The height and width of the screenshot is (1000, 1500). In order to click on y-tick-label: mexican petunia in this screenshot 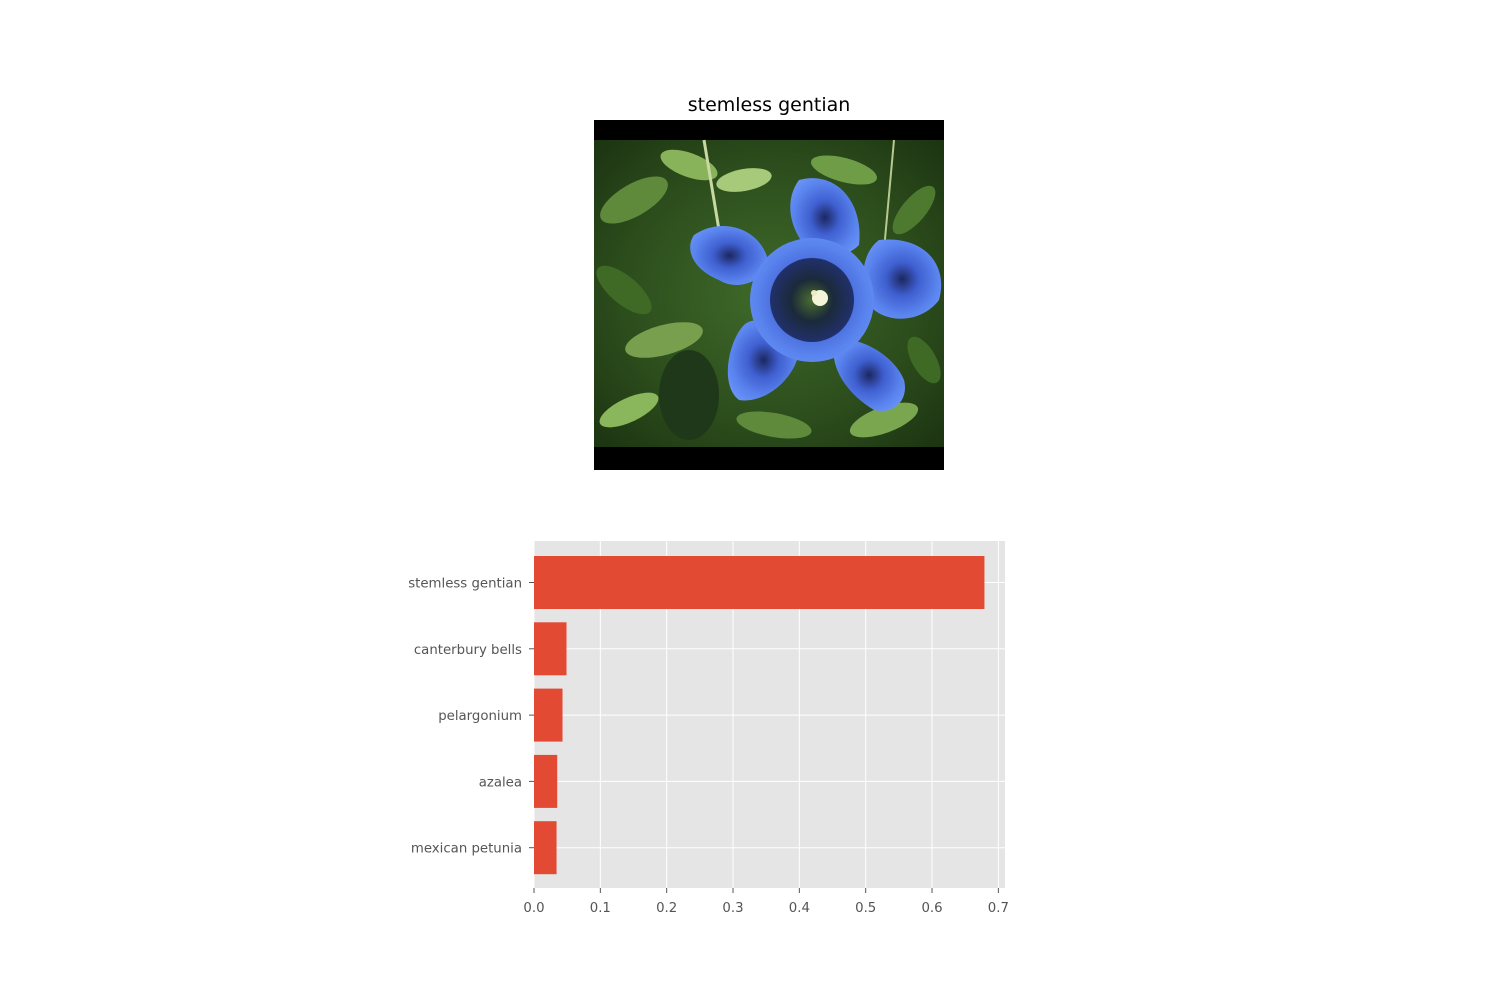, I will do `click(466, 849)`.